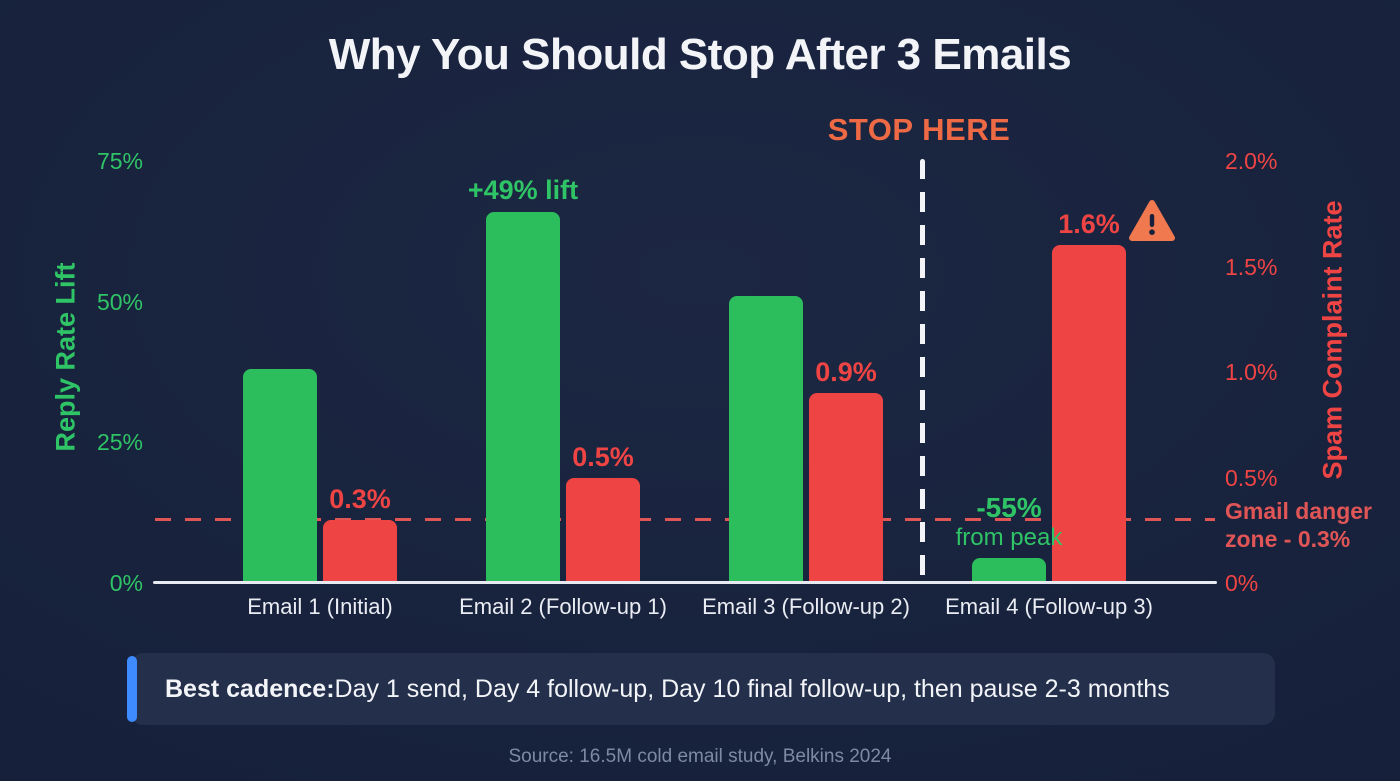 This screenshot has width=1400, height=781. I want to click on spam-rate-value-label: 0.5%, so click(603, 456).